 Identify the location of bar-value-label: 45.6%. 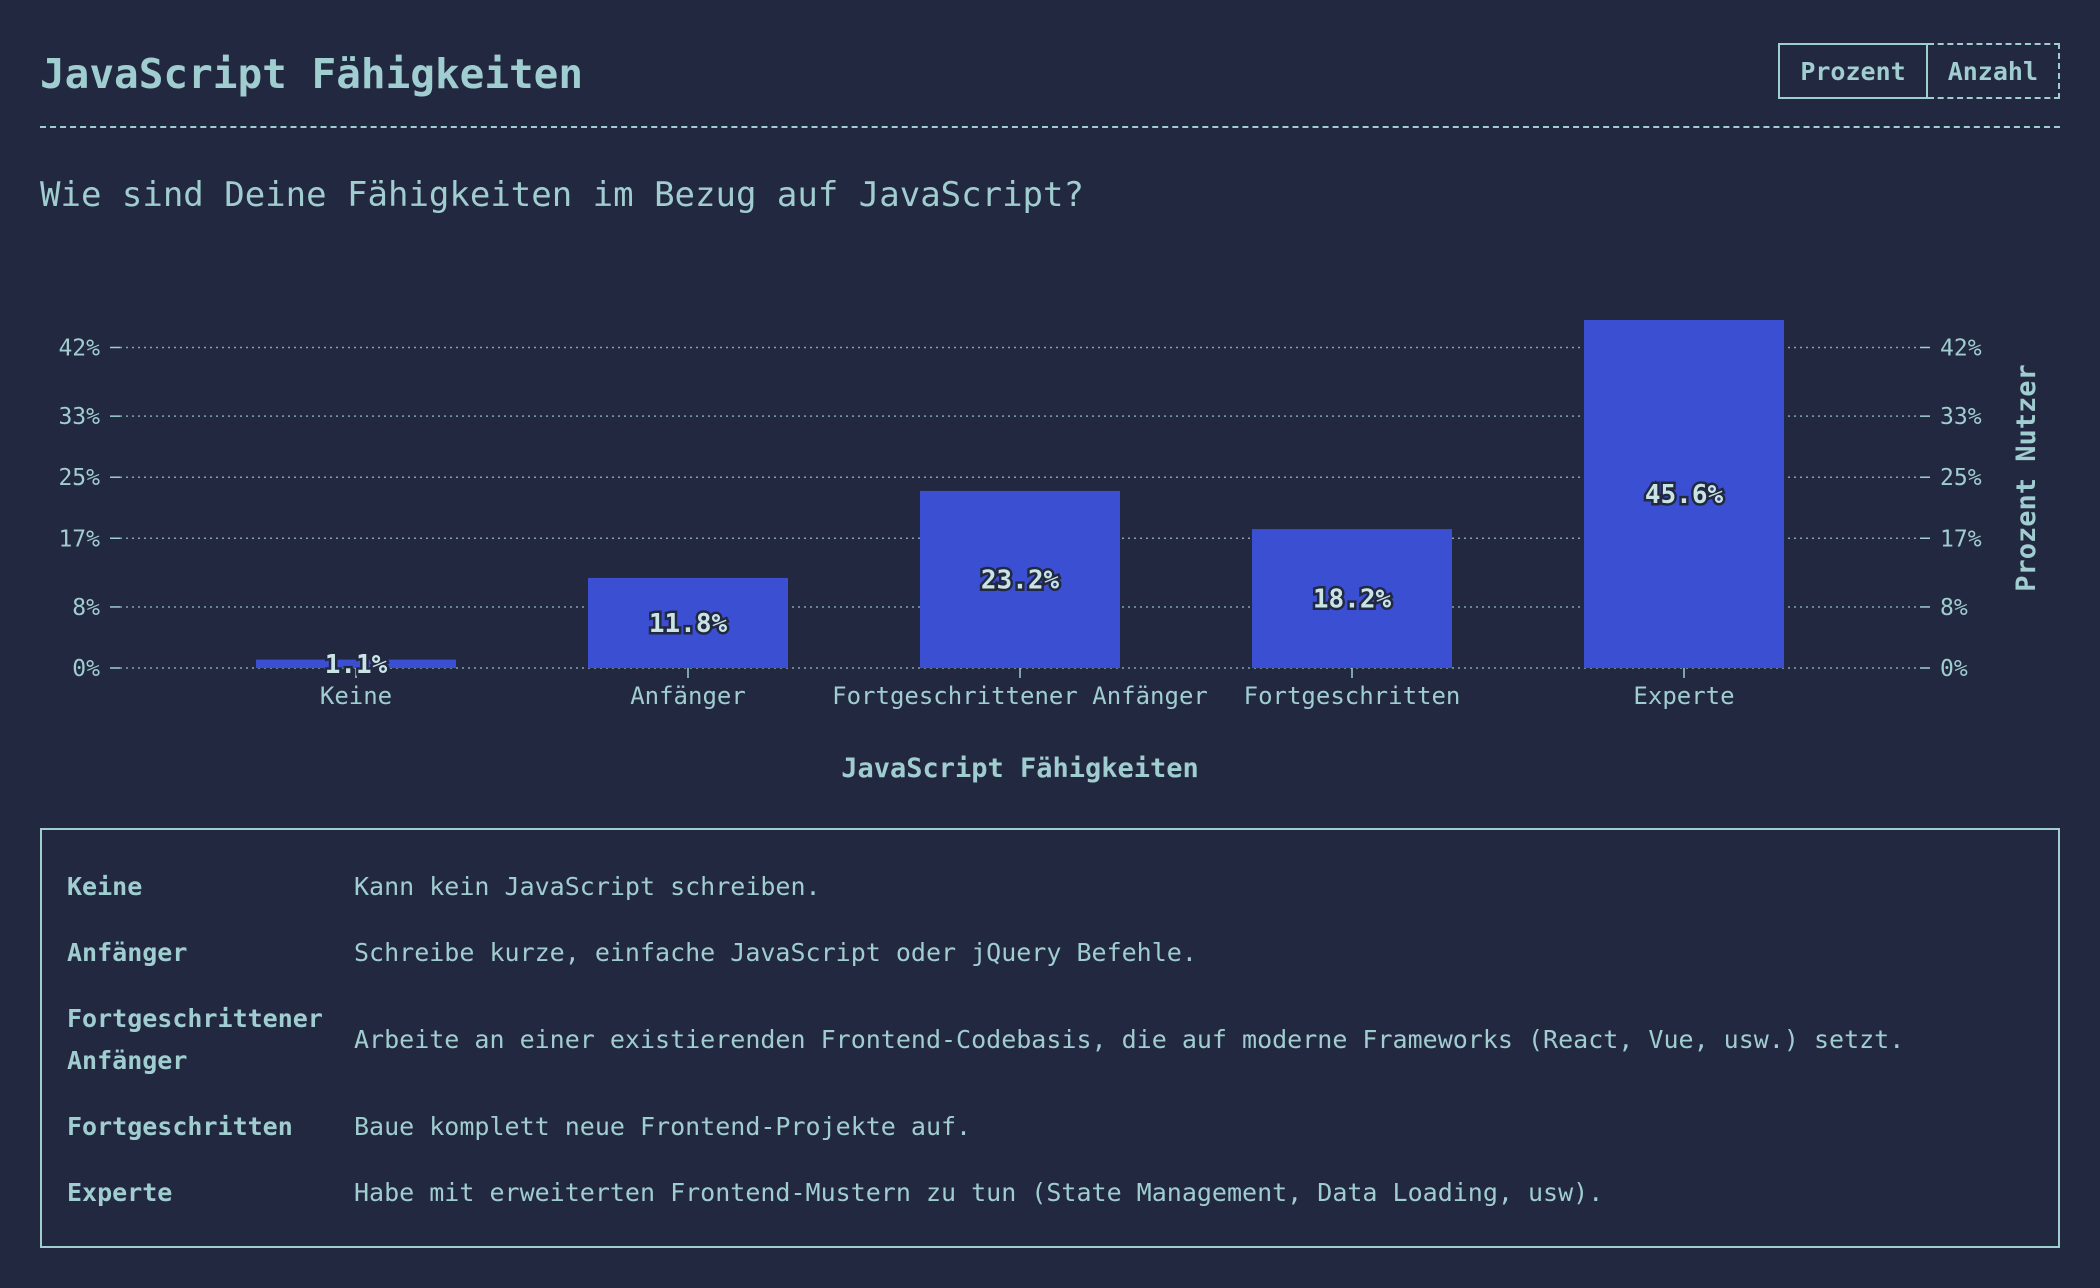
(1684, 495).